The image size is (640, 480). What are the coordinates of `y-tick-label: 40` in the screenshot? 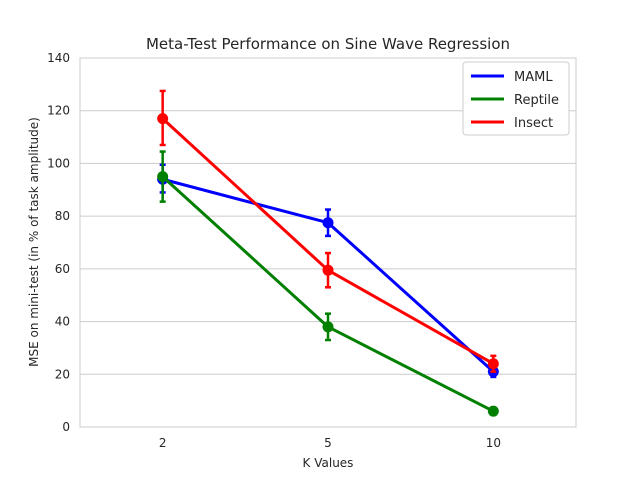 It's located at (62, 322).